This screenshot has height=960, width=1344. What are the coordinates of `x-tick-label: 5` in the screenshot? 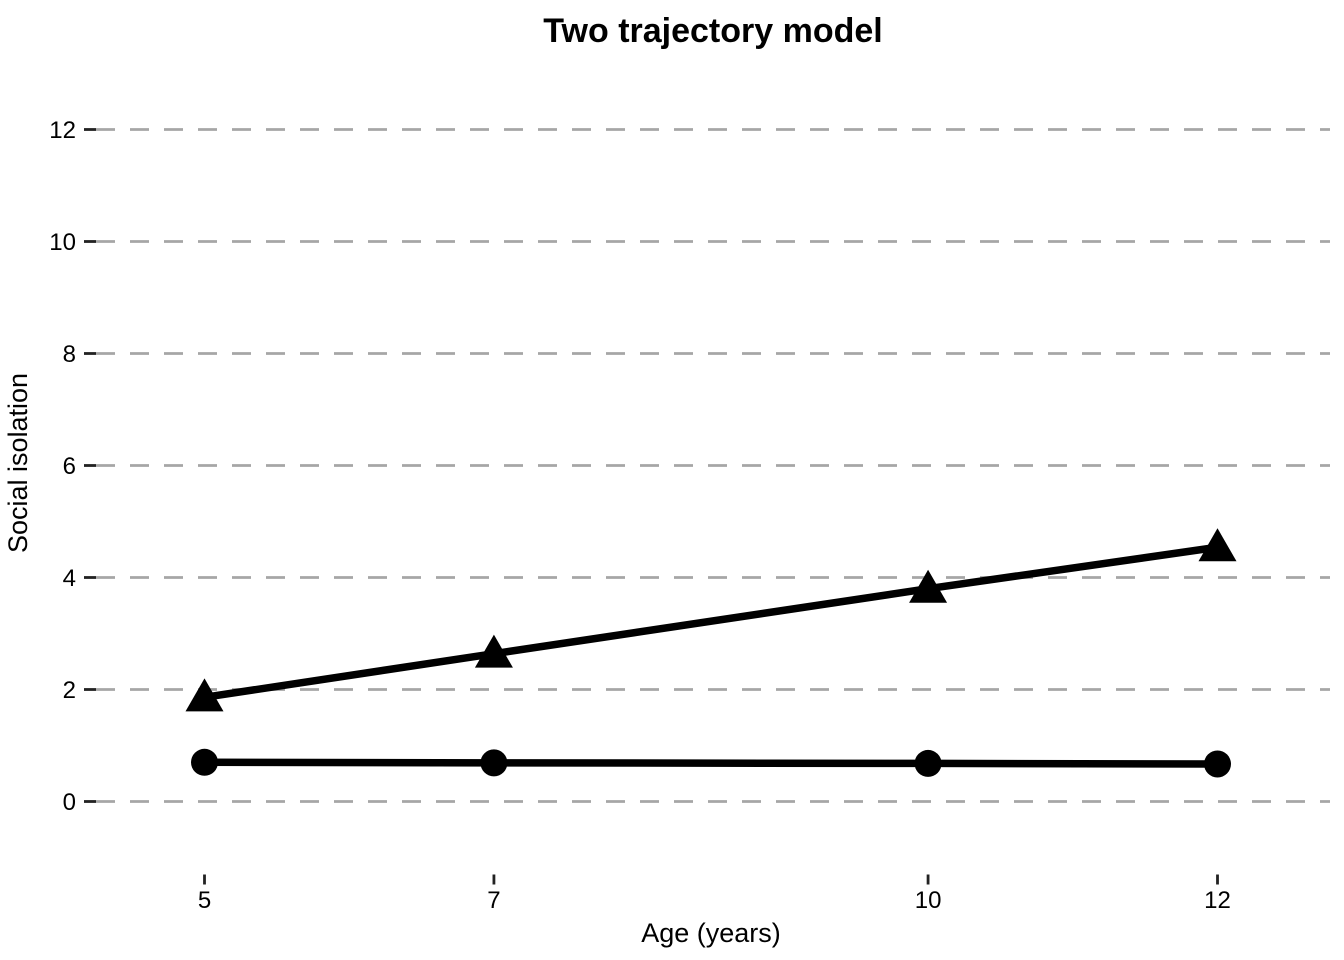 It's located at (204, 900).